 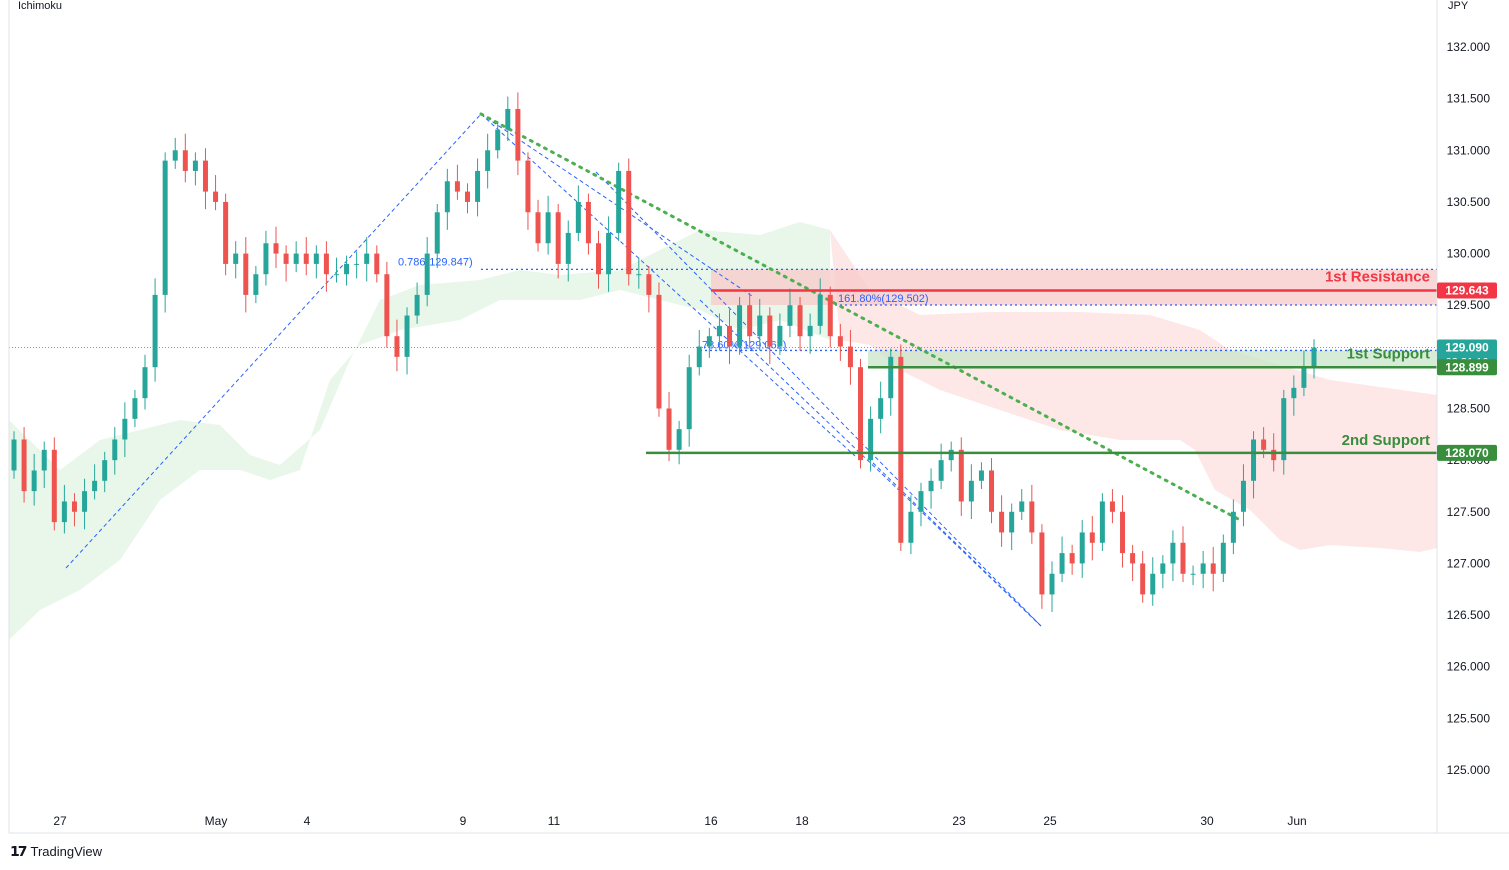 What do you see at coordinates (1377, 276) in the screenshot?
I see `resistance1-label: 1st Resistance` at bounding box center [1377, 276].